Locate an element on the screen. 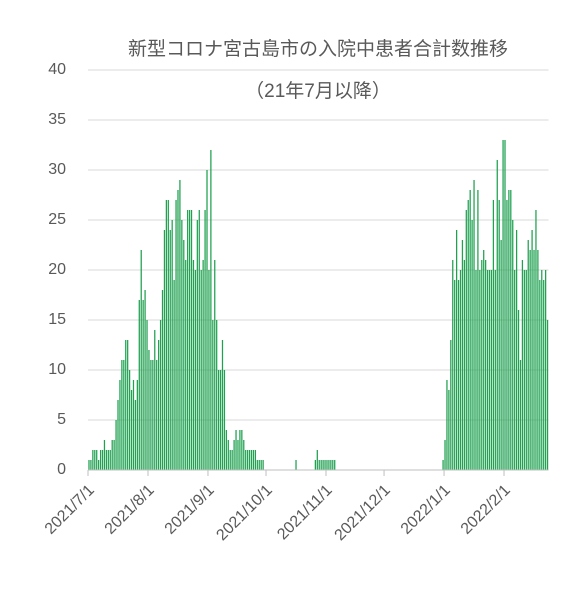 The width and height of the screenshot is (587, 602). x-tick-label: 2021/12/1 is located at coordinates (363, 513).